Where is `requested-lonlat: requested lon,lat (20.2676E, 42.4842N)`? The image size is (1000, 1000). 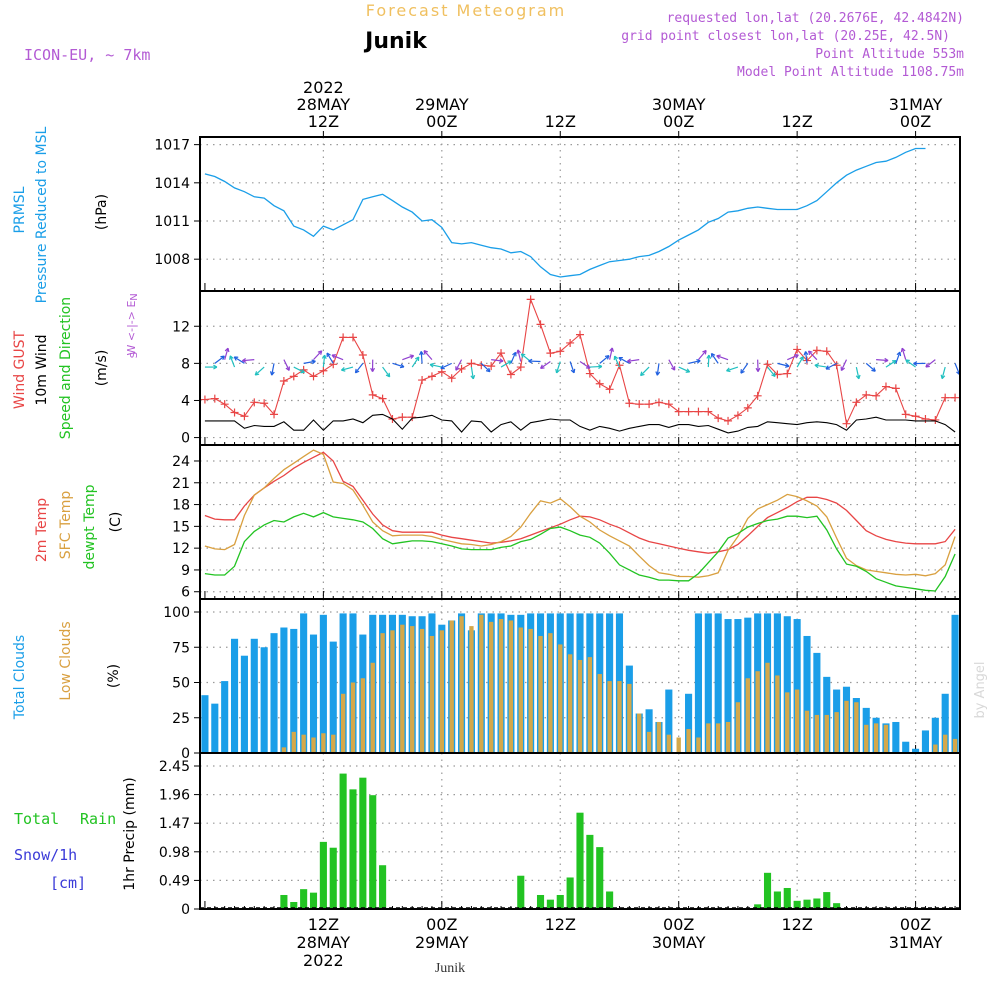
requested-lonlat: requested lon,lat (20.2676E, 42.4842N) is located at coordinates (815, 18).